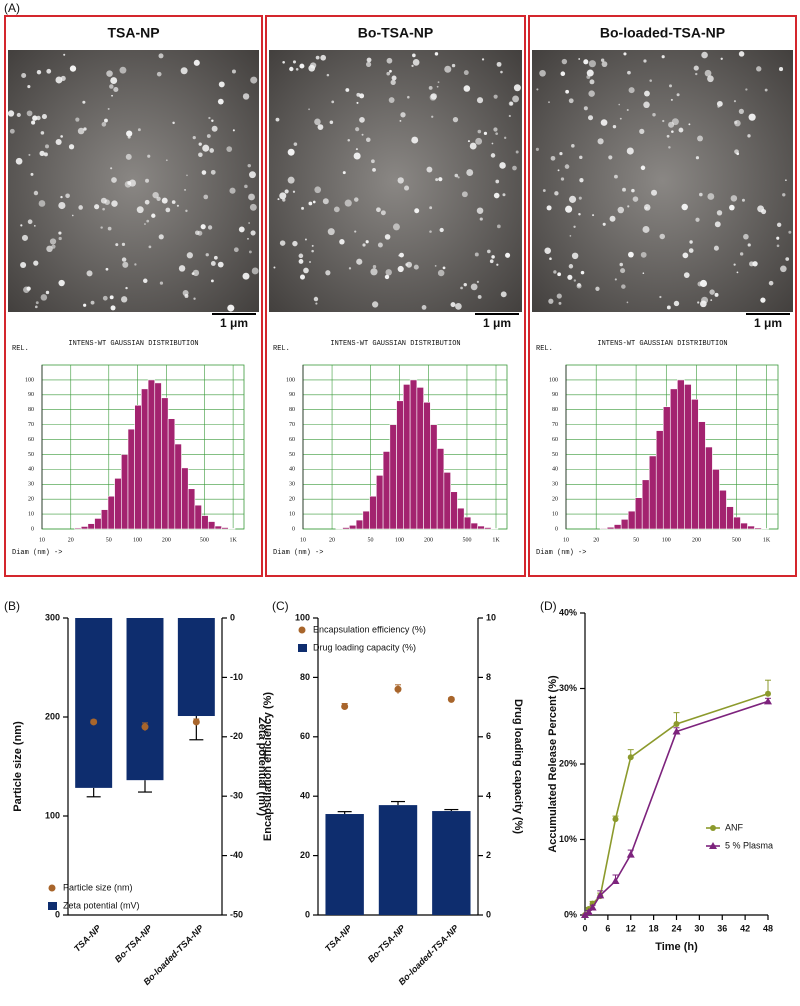 The image size is (800, 1006). Describe the element at coordinates (12, 606) in the screenshot. I see `panel-label: (B)` at that location.